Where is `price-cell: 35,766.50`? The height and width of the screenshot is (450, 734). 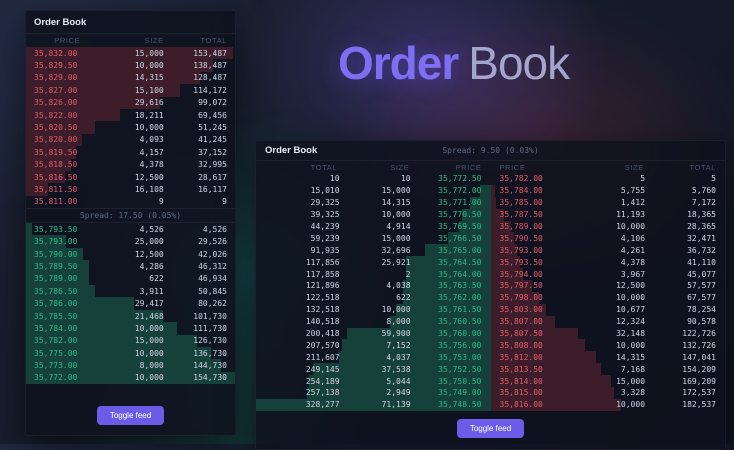
price-cell: 35,766.50 is located at coordinates (446, 238).